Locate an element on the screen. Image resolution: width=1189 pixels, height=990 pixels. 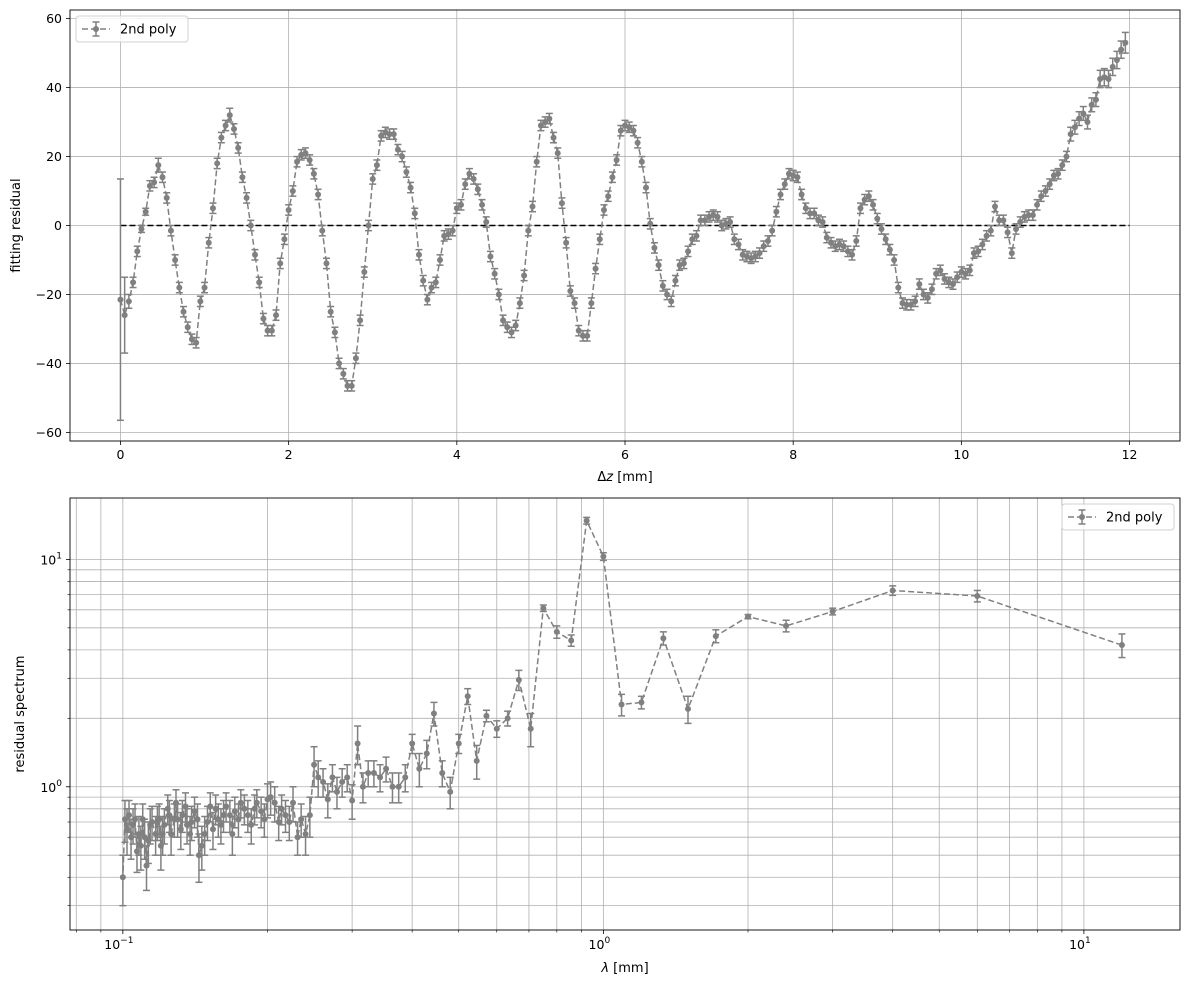
spectrum-plot-legend: 2nd poly is located at coordinates (1118, 517).